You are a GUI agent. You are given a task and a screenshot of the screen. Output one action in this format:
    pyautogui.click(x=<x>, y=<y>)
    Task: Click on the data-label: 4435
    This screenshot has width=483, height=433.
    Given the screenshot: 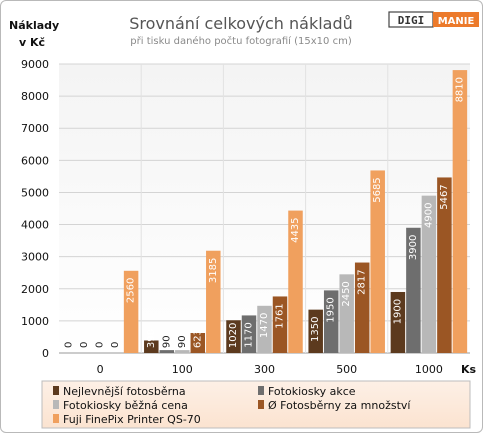 What is the action you would take?
    pyautogui.click(x=295, y=229)
    